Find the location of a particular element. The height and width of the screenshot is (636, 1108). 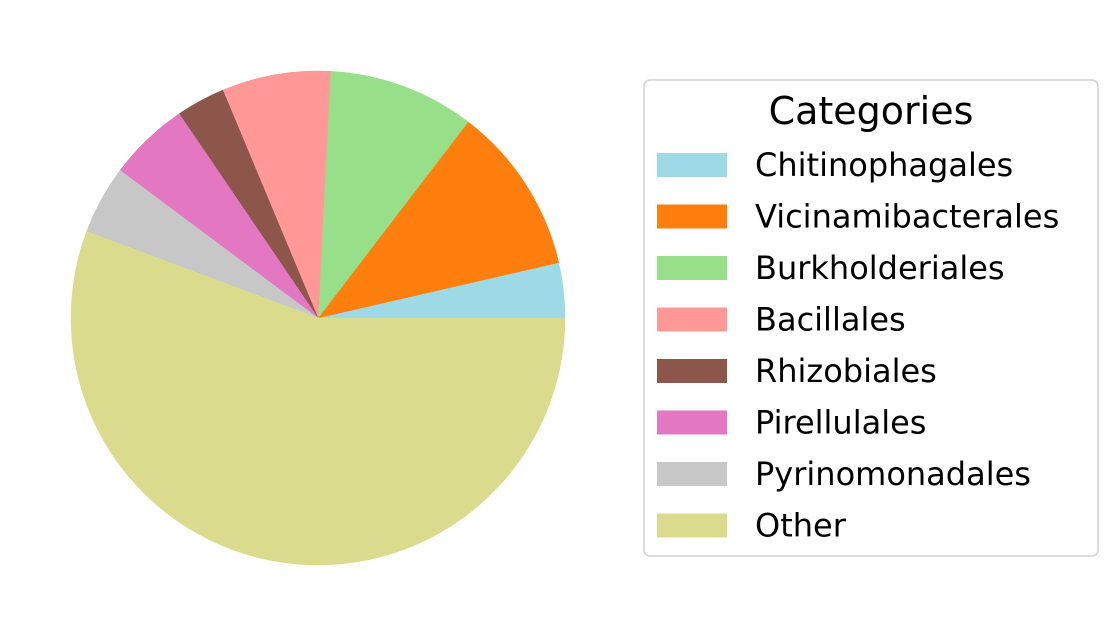

legend-title: Categories is located at coordinates (871, 111).